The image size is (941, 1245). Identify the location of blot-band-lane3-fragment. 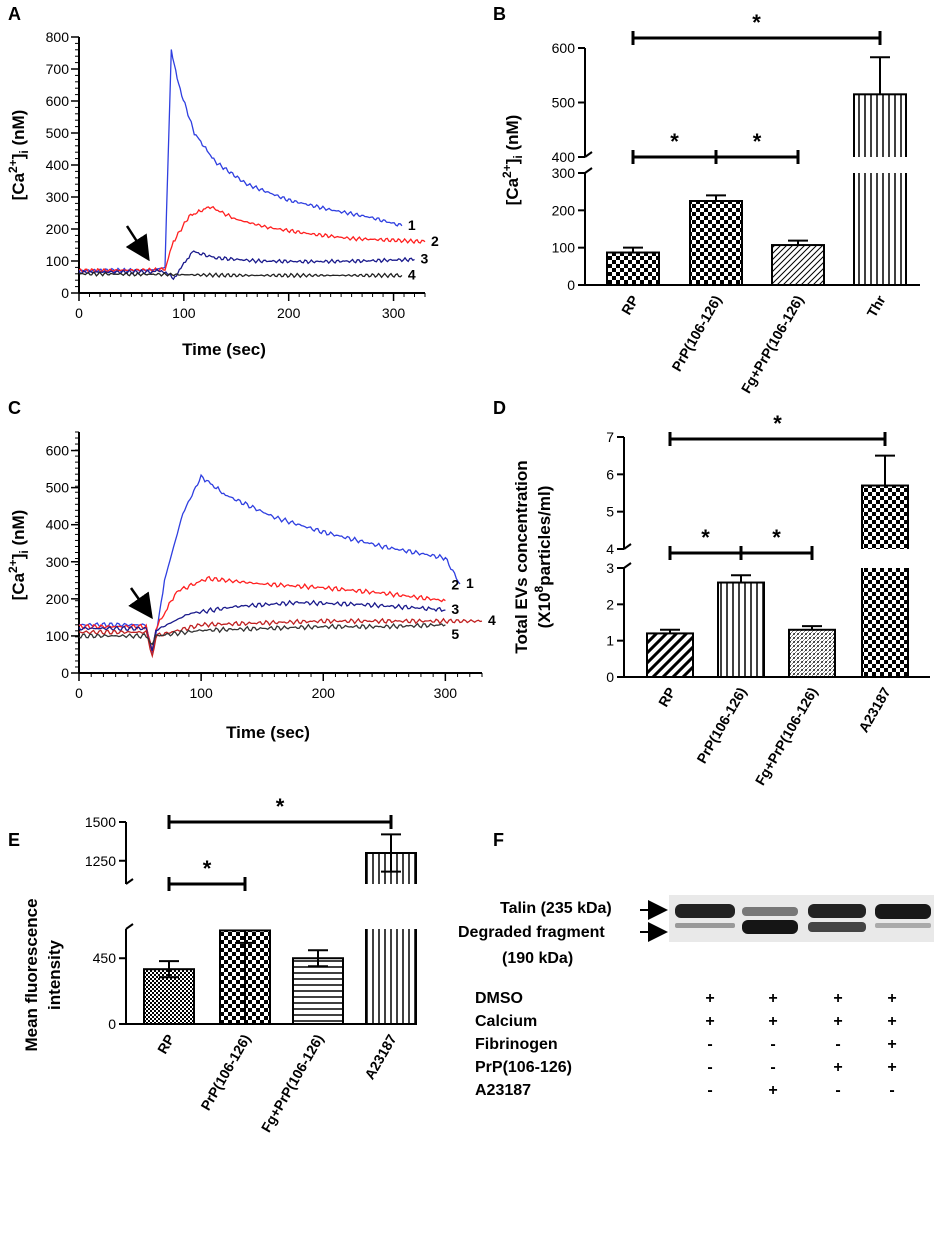
(837, 927).